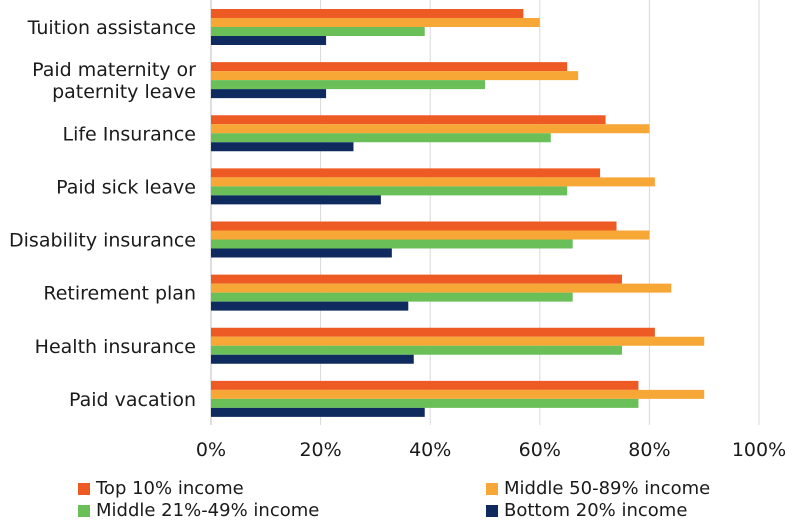 Image resolution: width=800 pixels, height=527 pixels. What do you see at coordinates (310, 306) in the screenshot?
I see `bar-retirement-plan-bottom-20-income` at bounding box center [310, 306].